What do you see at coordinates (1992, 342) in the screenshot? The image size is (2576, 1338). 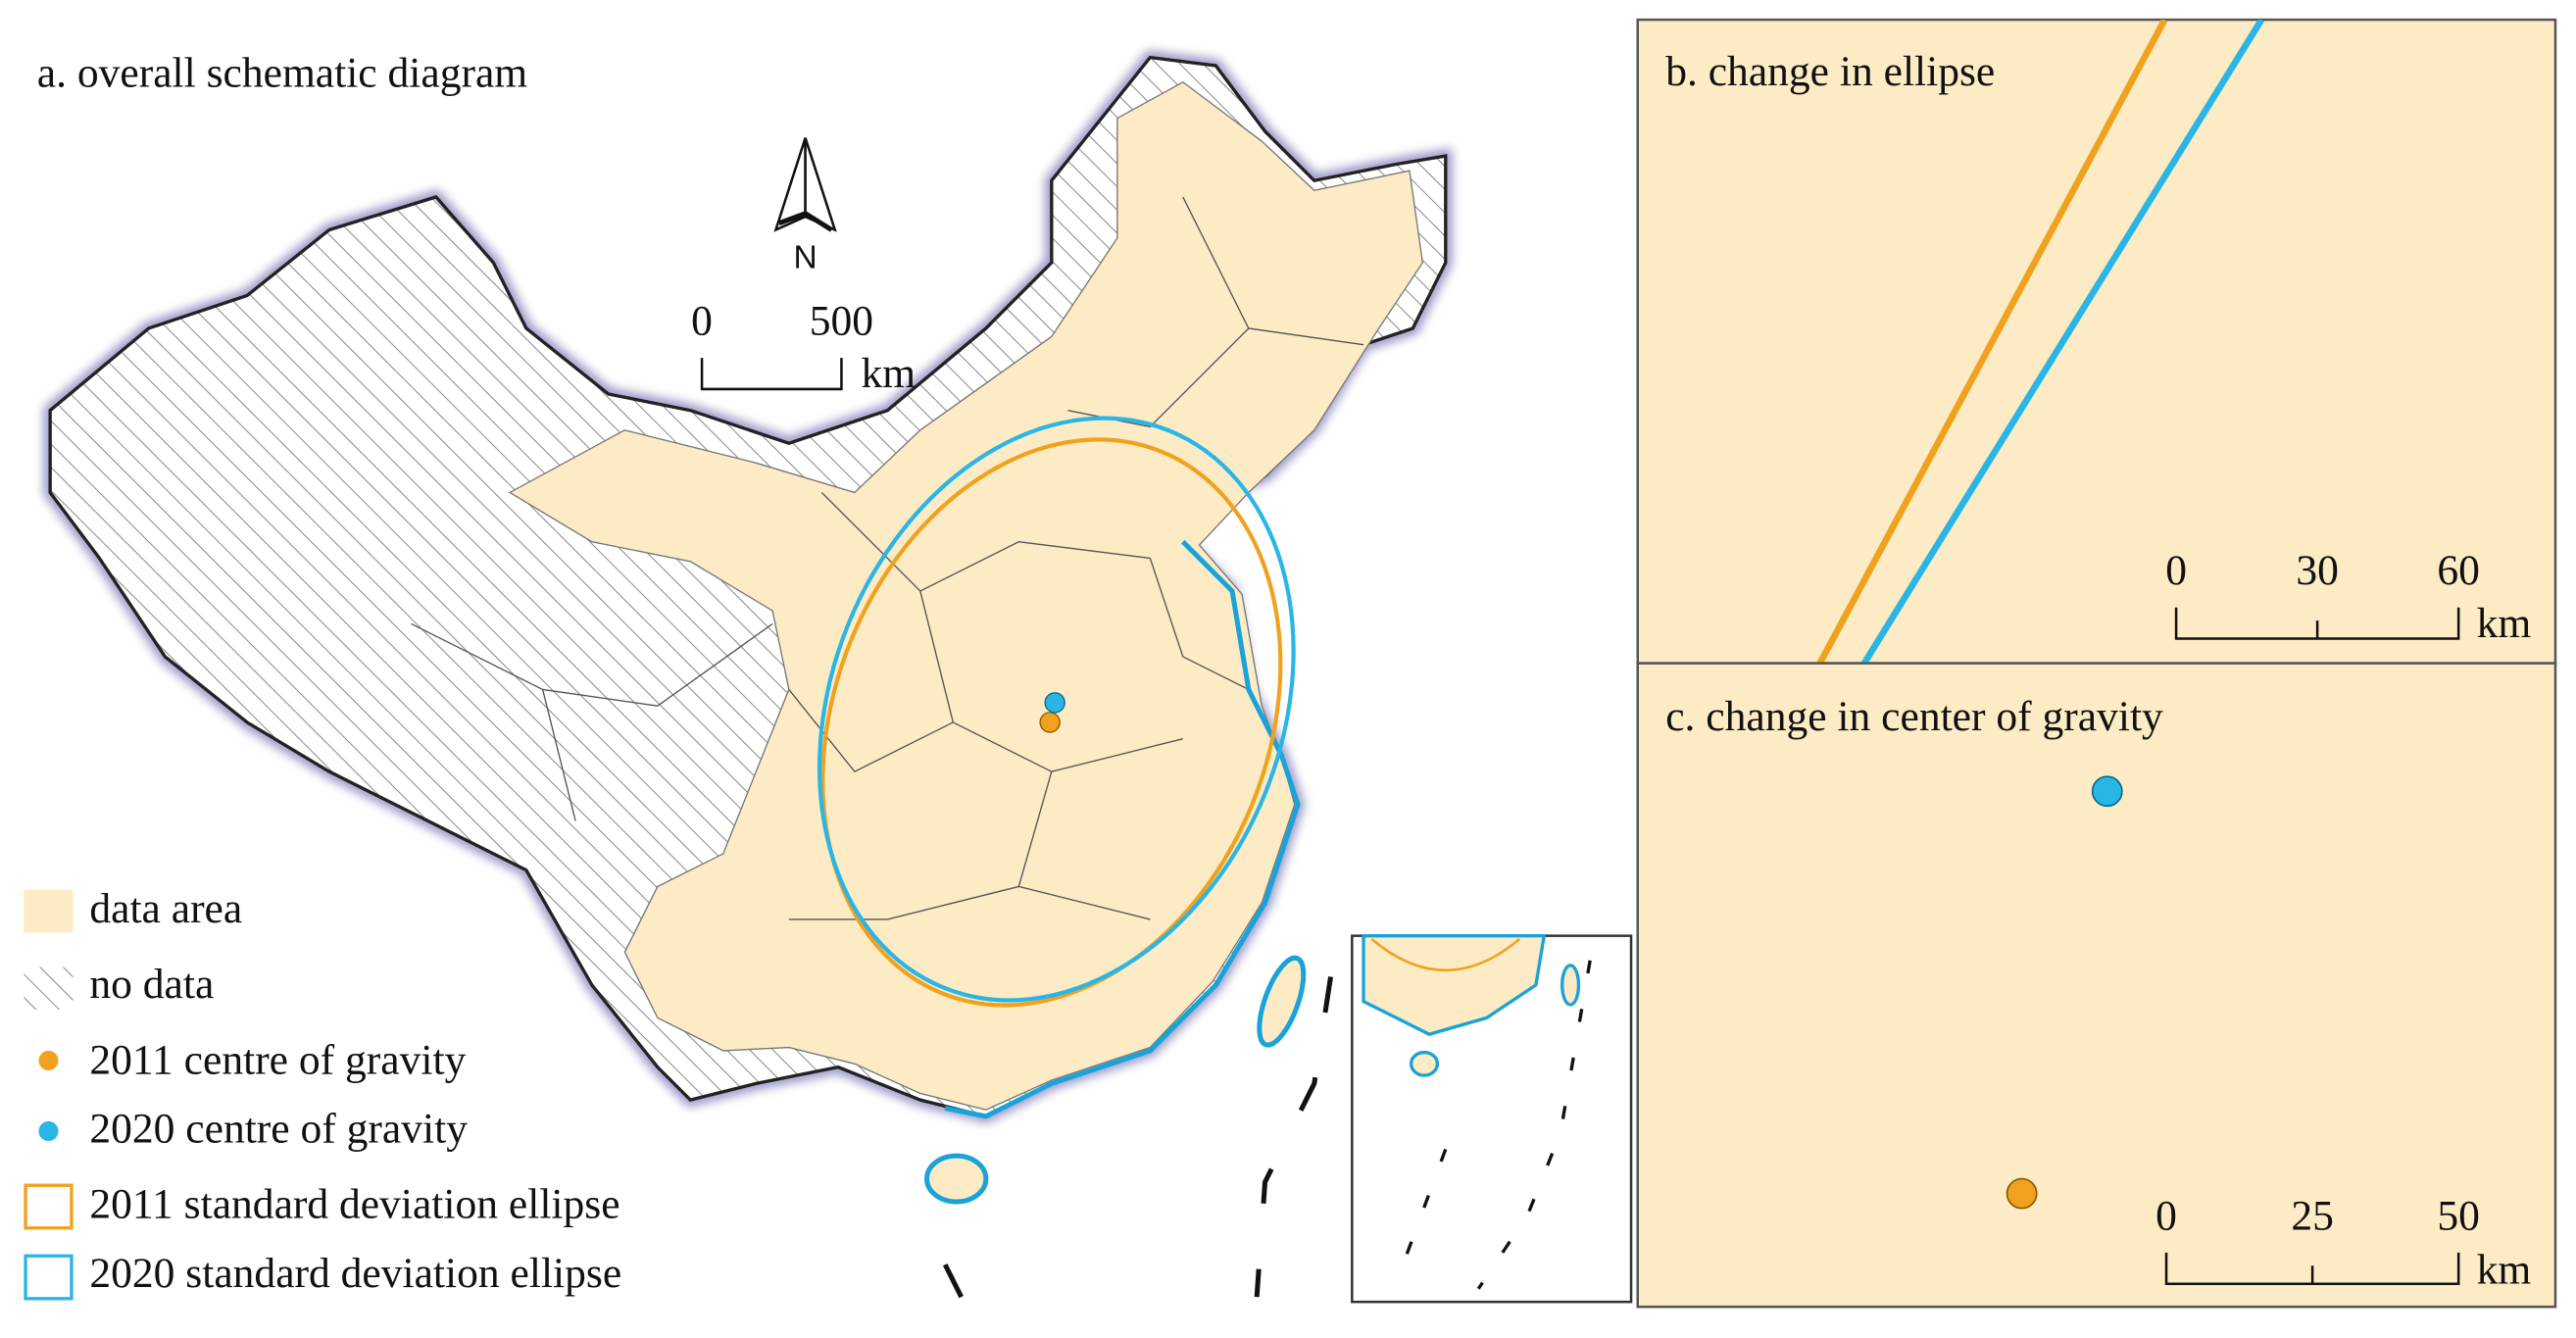 I see `ellipse-2011-edge` at bounding box center [1992, 342].